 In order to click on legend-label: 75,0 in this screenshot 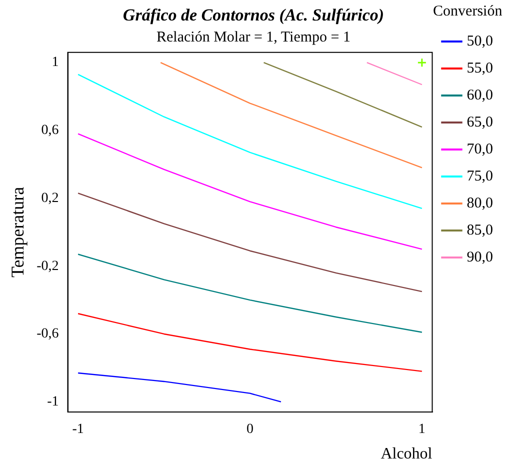, I will do `click(479, 176)`.